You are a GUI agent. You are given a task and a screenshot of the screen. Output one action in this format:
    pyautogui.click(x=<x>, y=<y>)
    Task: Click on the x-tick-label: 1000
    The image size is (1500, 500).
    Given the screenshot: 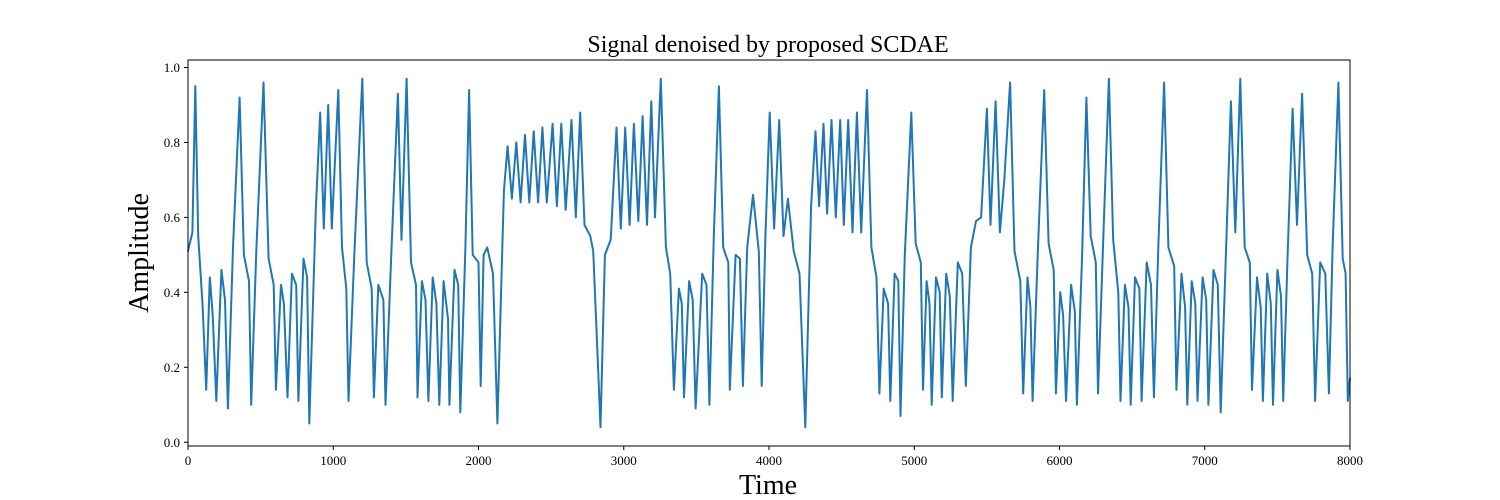 What is the action you would take?
    pyautogui.click(x=333, y=460)
    